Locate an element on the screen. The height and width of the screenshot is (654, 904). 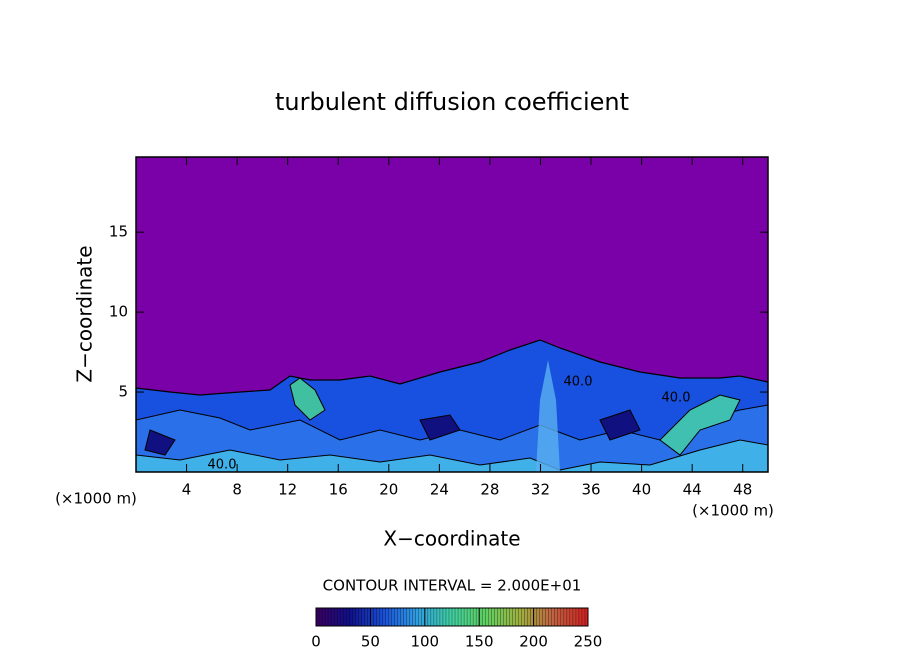
x-tick-label: 32 is located at coordinates (540, 490).